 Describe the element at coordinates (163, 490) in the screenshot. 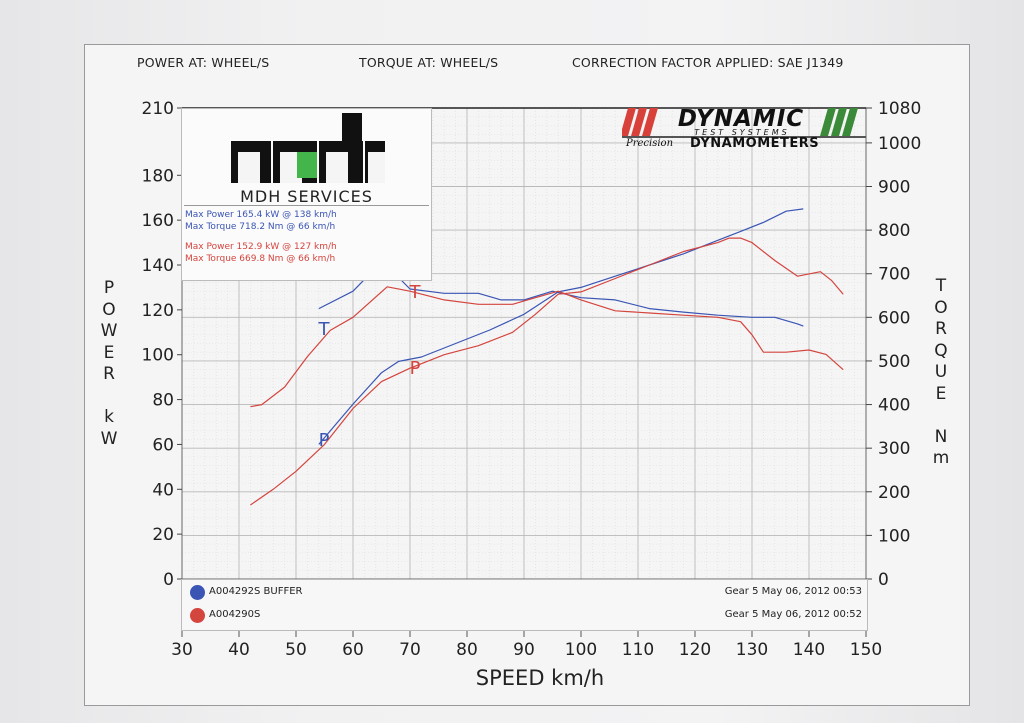

I see `y-left-tick-label: 40` at that location.